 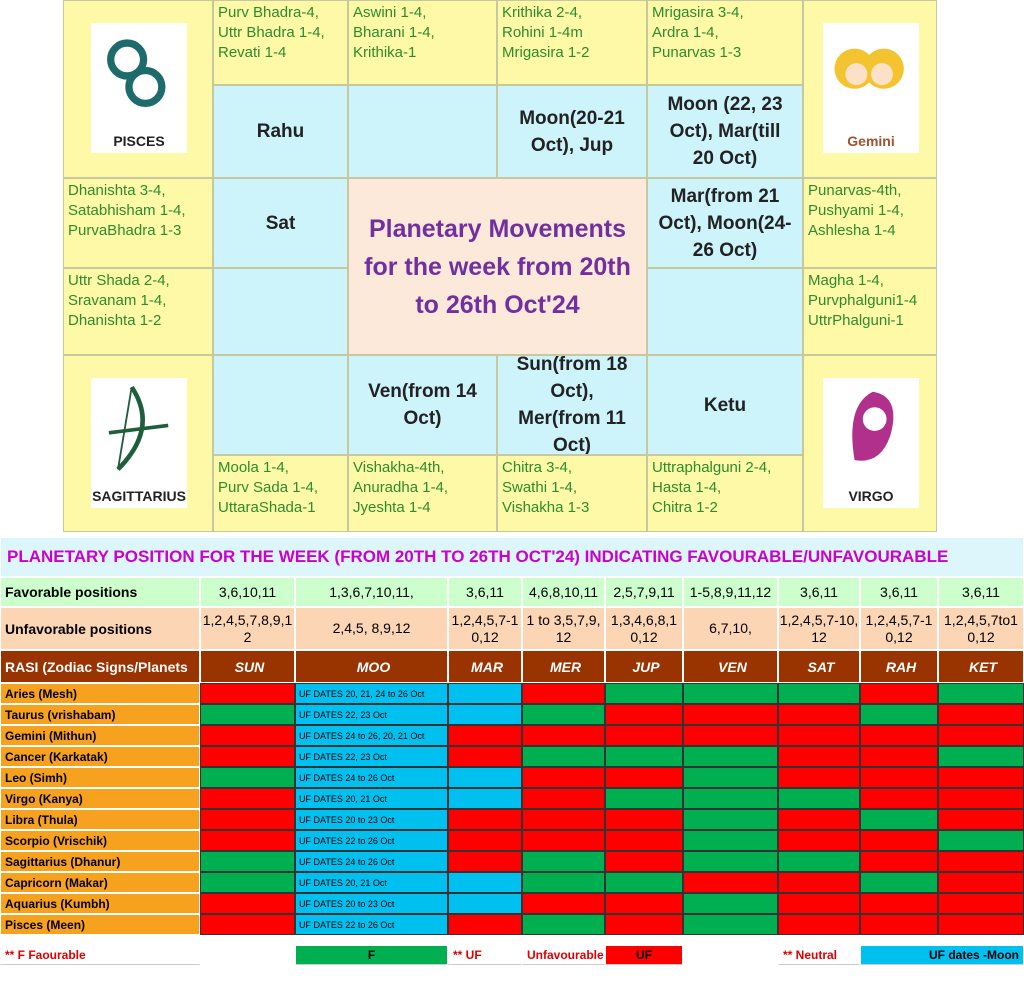 What do you see at coordinates (139, 141) in the screenshot?
I see `sign-label: PISCES` at bounding box center [139, 141].